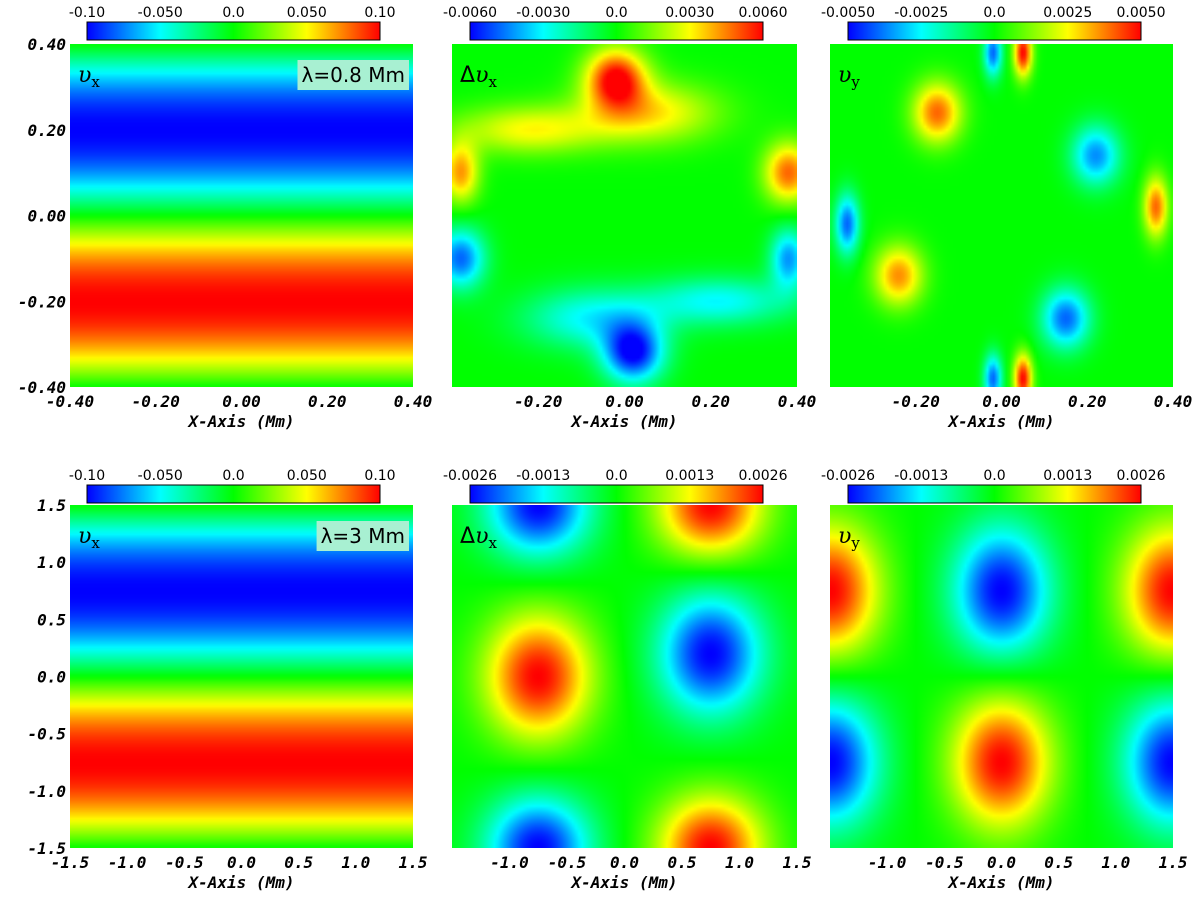 This screenshot has height=898, width=1200. I want to click on y-tick-label: -0.20, so click(42, 301).